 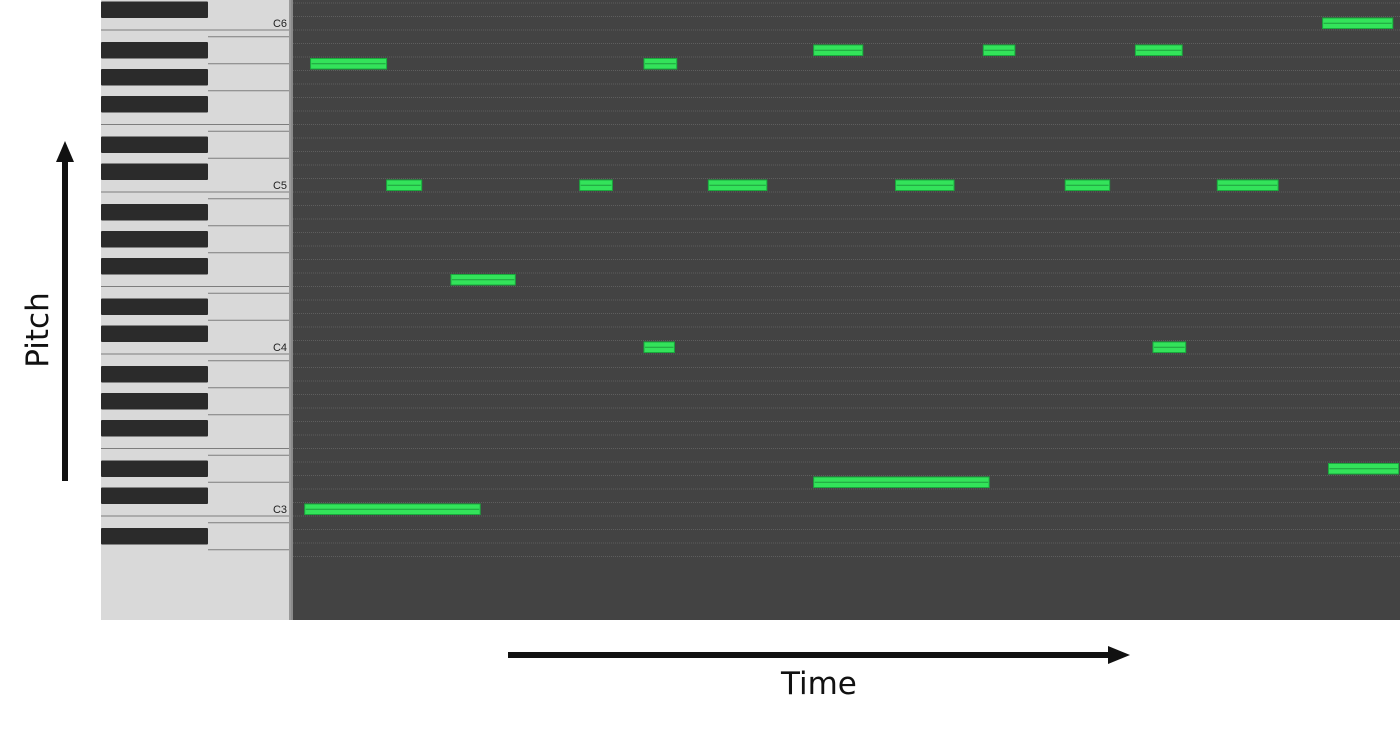 What do you see at coordinates (819, 684) in the screenshot?
I see `time-axis-label: Time` at bounding box center [819, 684].